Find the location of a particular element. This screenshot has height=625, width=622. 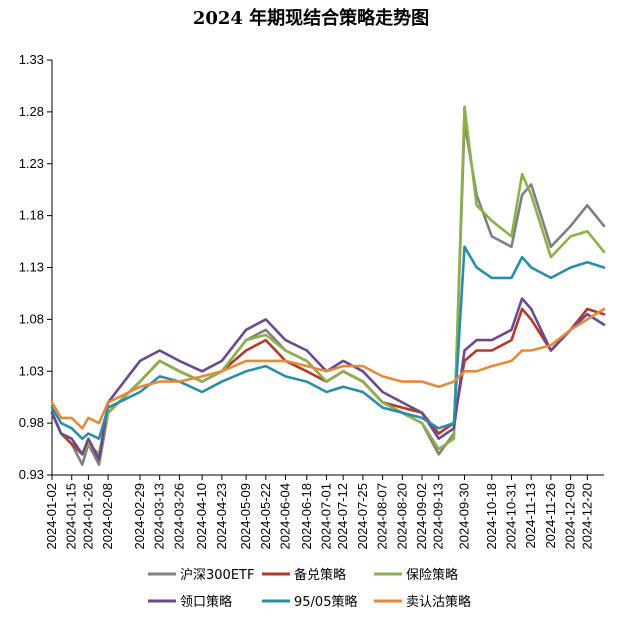

legend-label: 备兑策略 is located at coordinates (320, 575).